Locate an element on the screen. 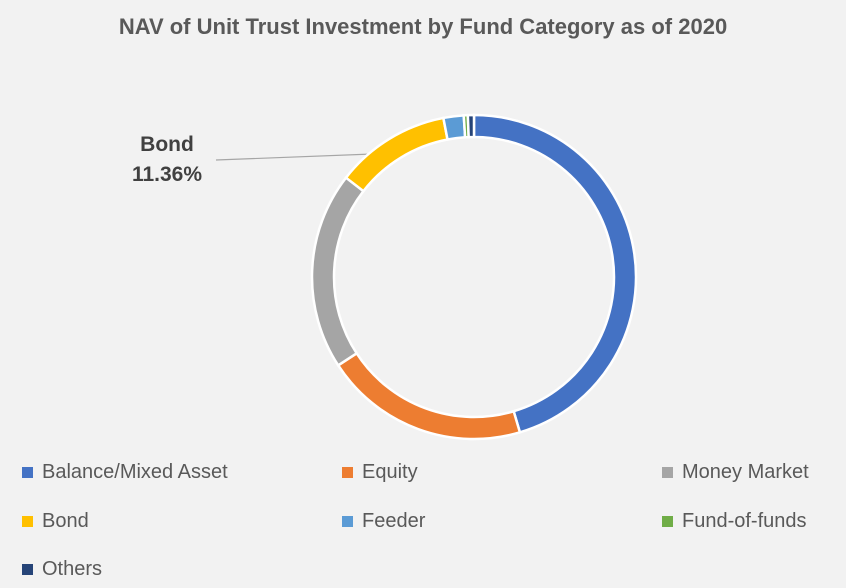 This screenshot has width=846, height=588. legend-label: Equity is located at coordinates (390, 471).